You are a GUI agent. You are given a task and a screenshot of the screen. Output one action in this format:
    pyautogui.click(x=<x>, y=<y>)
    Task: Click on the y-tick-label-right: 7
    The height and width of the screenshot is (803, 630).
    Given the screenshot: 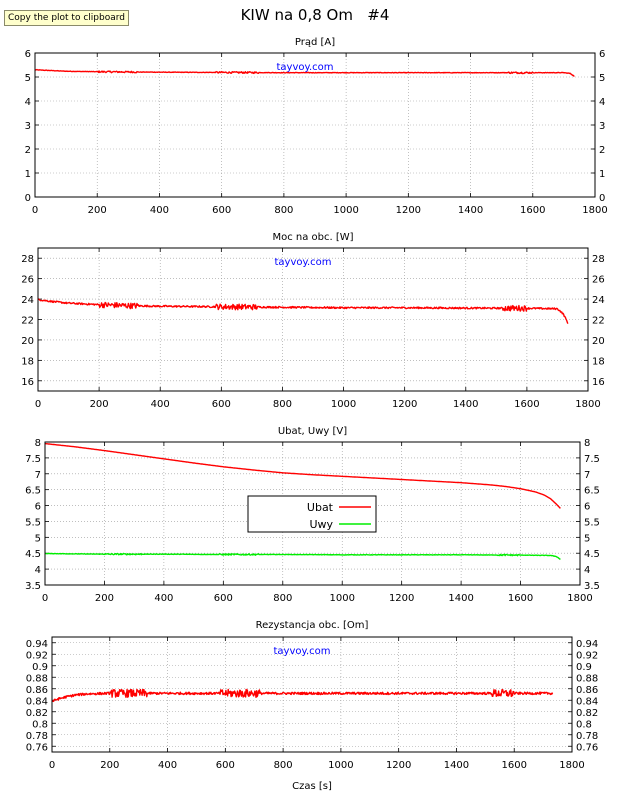 What is the action you would take?
    pyautogui.click(x=587, y=475)
    